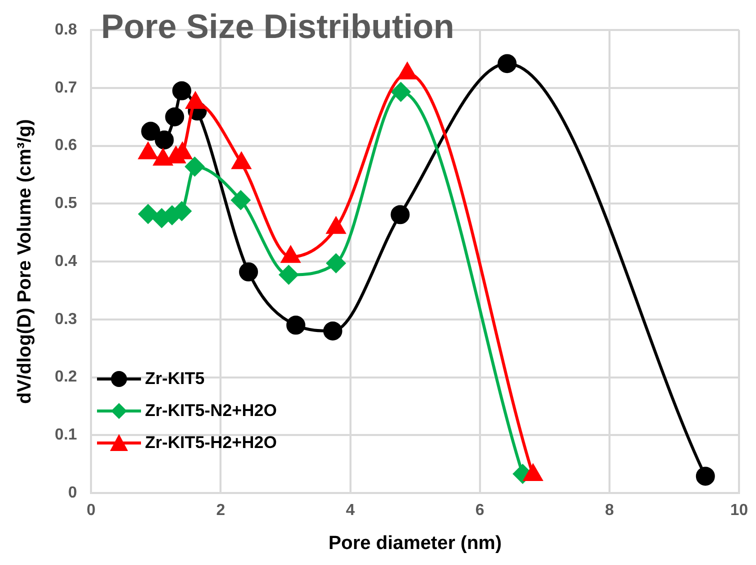 The image size is (756, 565). Describe the element at coordinates (211, 411) in the screenshot. I see `legend-label: Zr-KIT5-N2+H2O` at that location.